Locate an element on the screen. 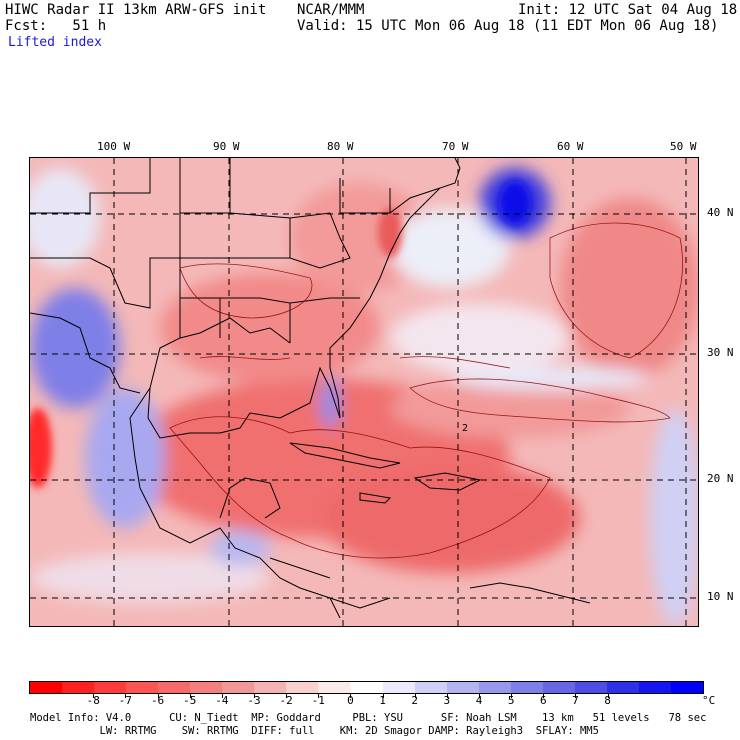  colorbar-label: 2 is located at coordinates (415, 700).